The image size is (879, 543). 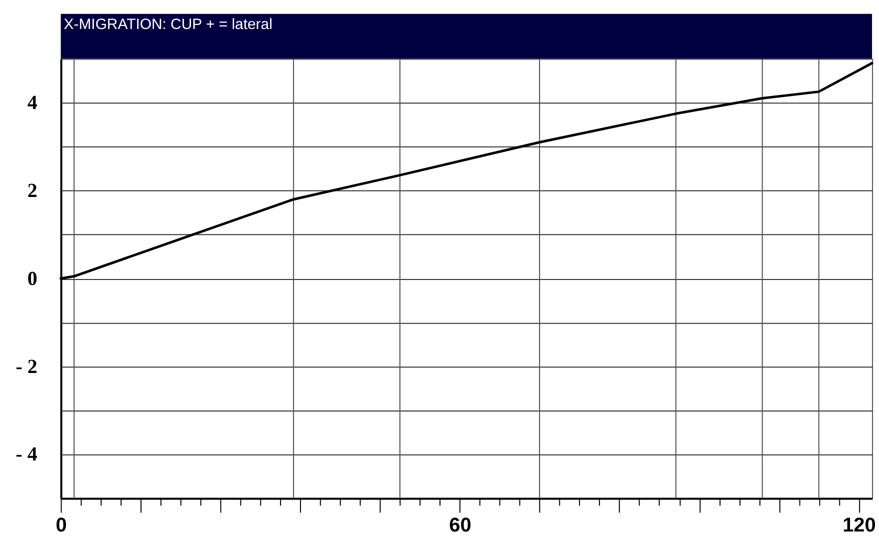 What do you see at coordinates (460, 525) in the screenshot?
I see `x-tick-label: 60` at bounding box center [460, 525].